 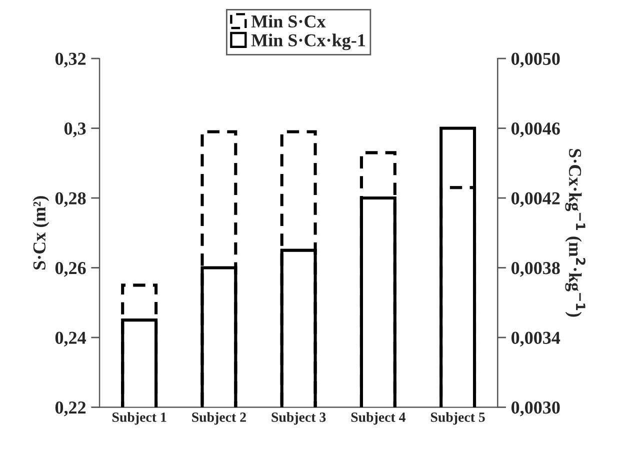 What do you see at coordinates (70, 60) in the screenshot?
I see `y-tick-label: 0,32` at bounding box center [70, 60].